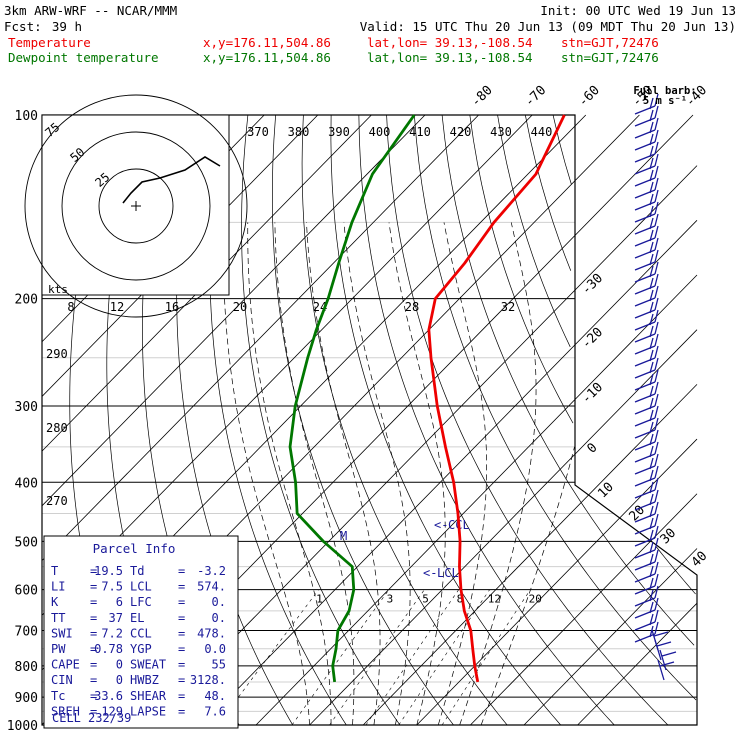  Describe the element at coordinates (669, 537) in the screenshot. I see `isotherm-label: 30` at that location.